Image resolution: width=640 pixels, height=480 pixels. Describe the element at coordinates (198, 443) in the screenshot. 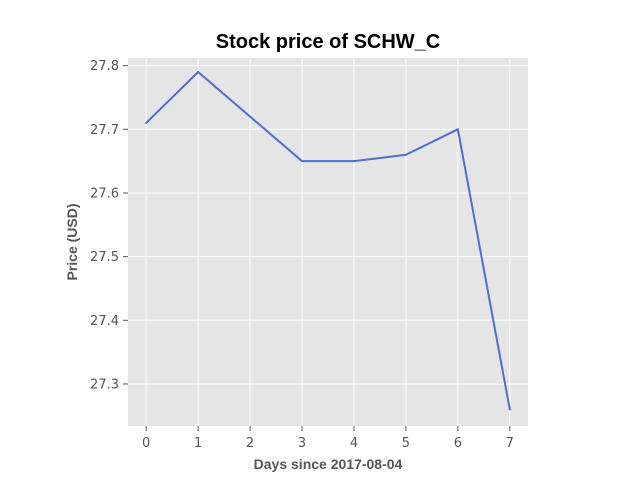

I see `x-tick-label: 1` at that location.